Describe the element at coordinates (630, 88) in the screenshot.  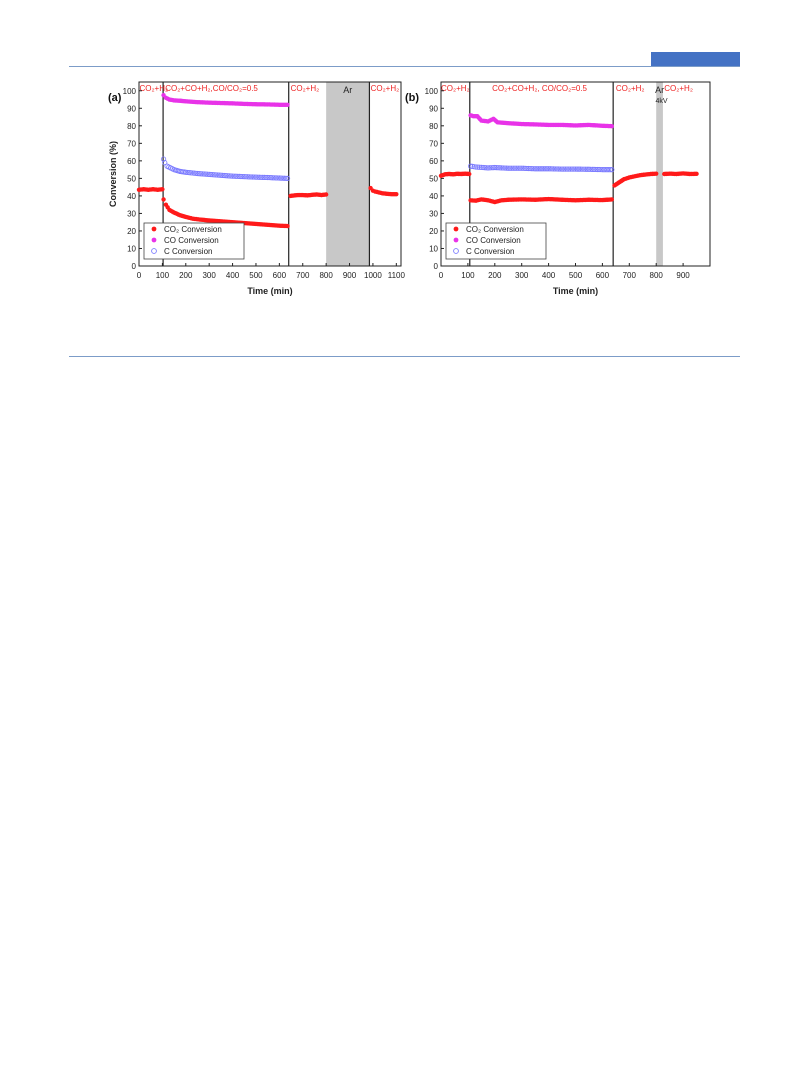
I see `region-label: CO₂+H₂` at that location.